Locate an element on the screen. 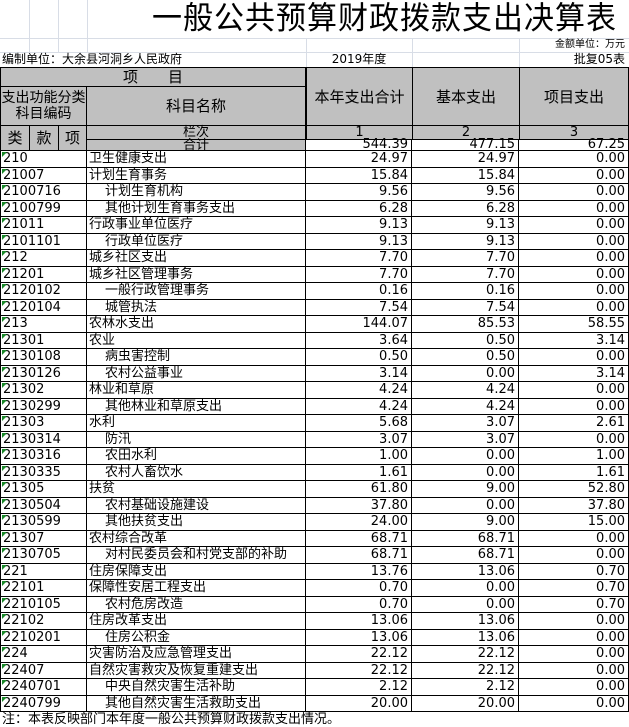  basic-amount: 24.97 is located at coordinates (465, 159).